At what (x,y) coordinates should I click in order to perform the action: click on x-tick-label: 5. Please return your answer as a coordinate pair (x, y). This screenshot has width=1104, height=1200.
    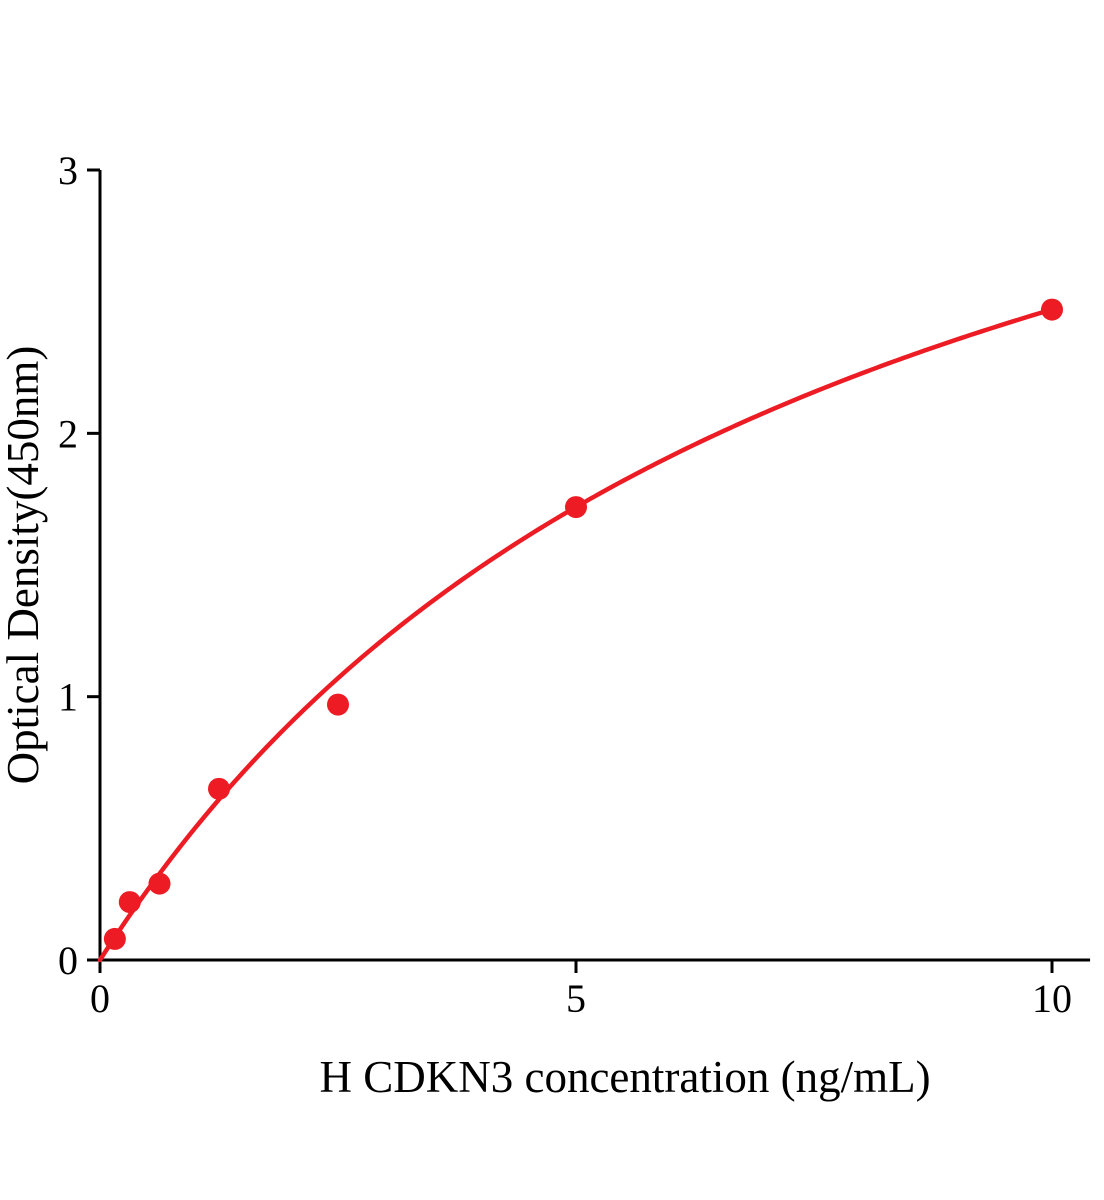
    Looking at the image, I should click on (576, 998).